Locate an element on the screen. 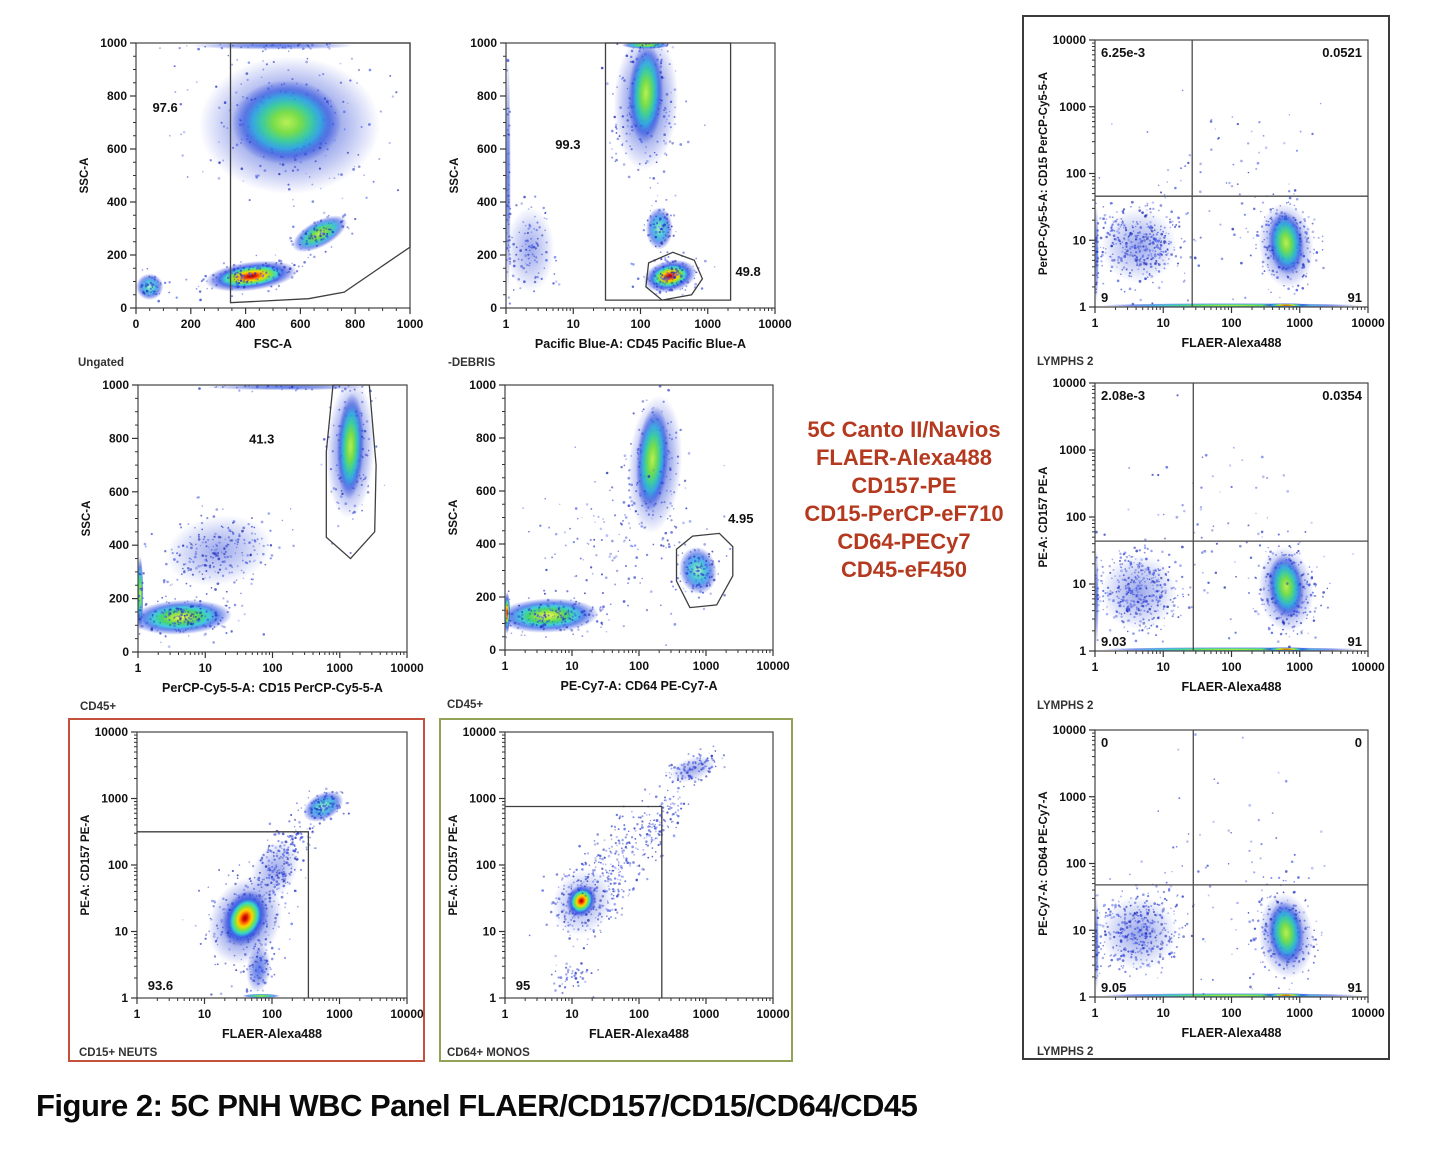  quadrant-stat-ur: 0 is located at coordinates (1358, 742).